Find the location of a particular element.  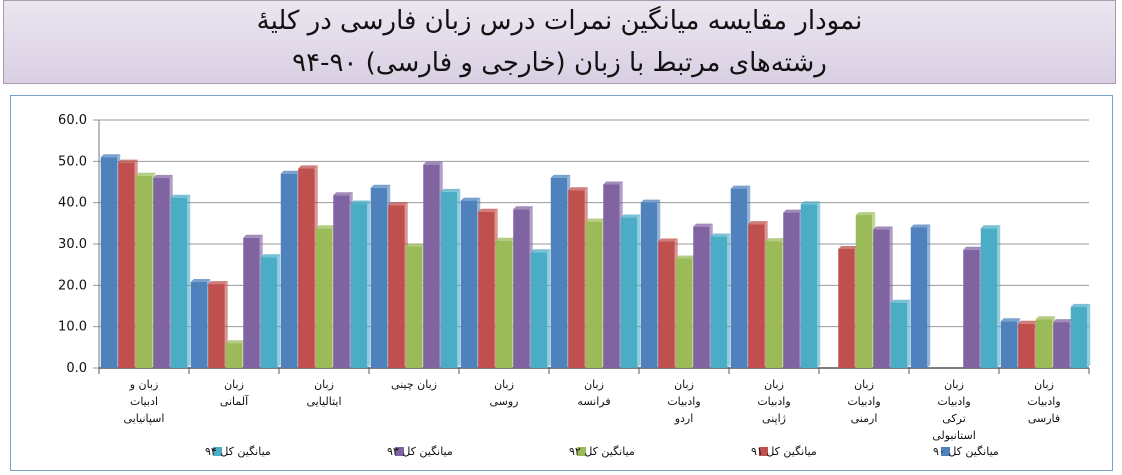

legend-label: میانگین کل ۹۱ is located at coordinates (784, 451).